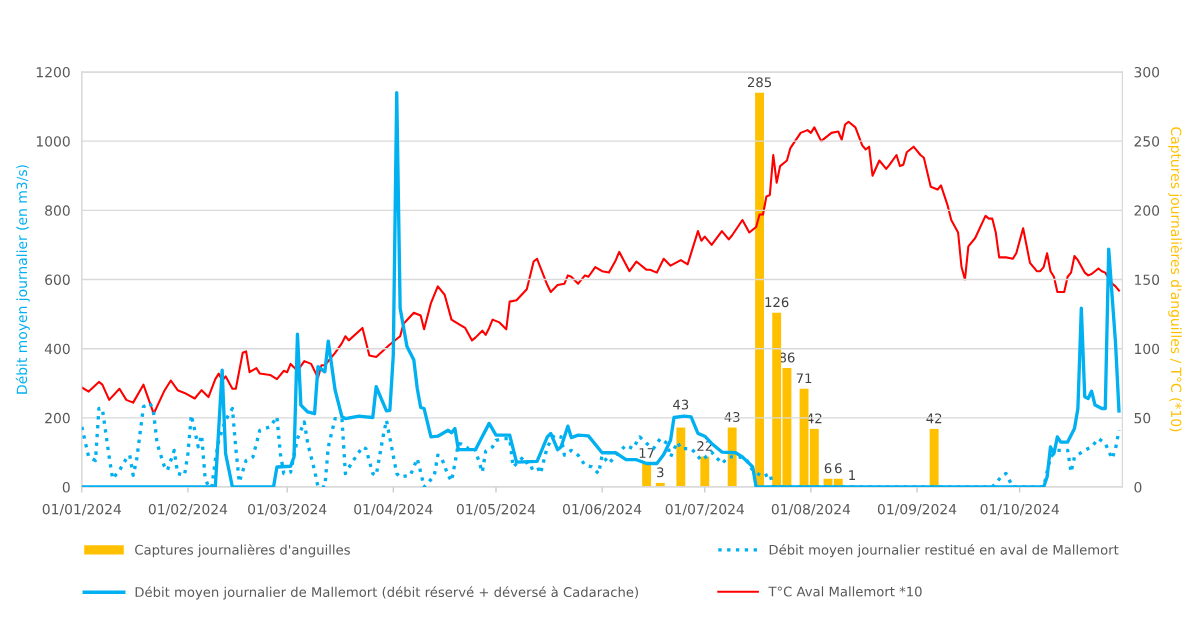 The height and width of the screenshot is (626, 1203). What do you see at coordinates (287, 509) in the screenshot?
I see `x-tick-label: 01/03/2024` at bounding box center [287, 509].